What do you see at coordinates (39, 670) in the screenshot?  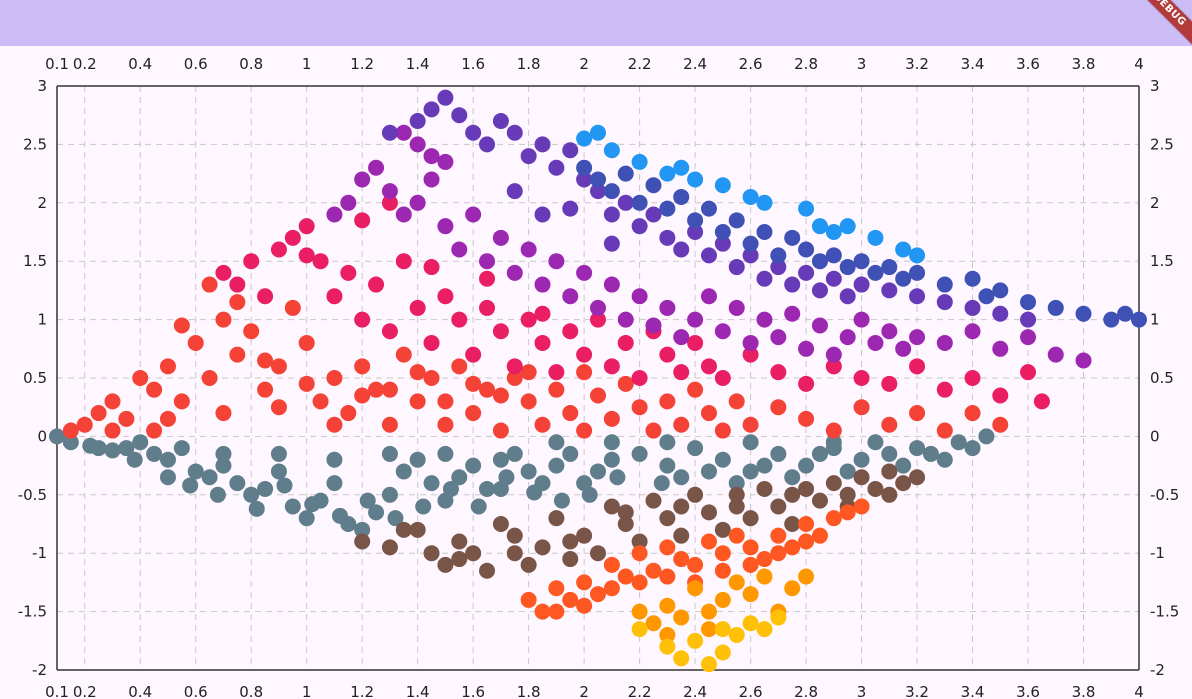 I see `y-tick-label-left: -2` at bounding box center [39, 670].